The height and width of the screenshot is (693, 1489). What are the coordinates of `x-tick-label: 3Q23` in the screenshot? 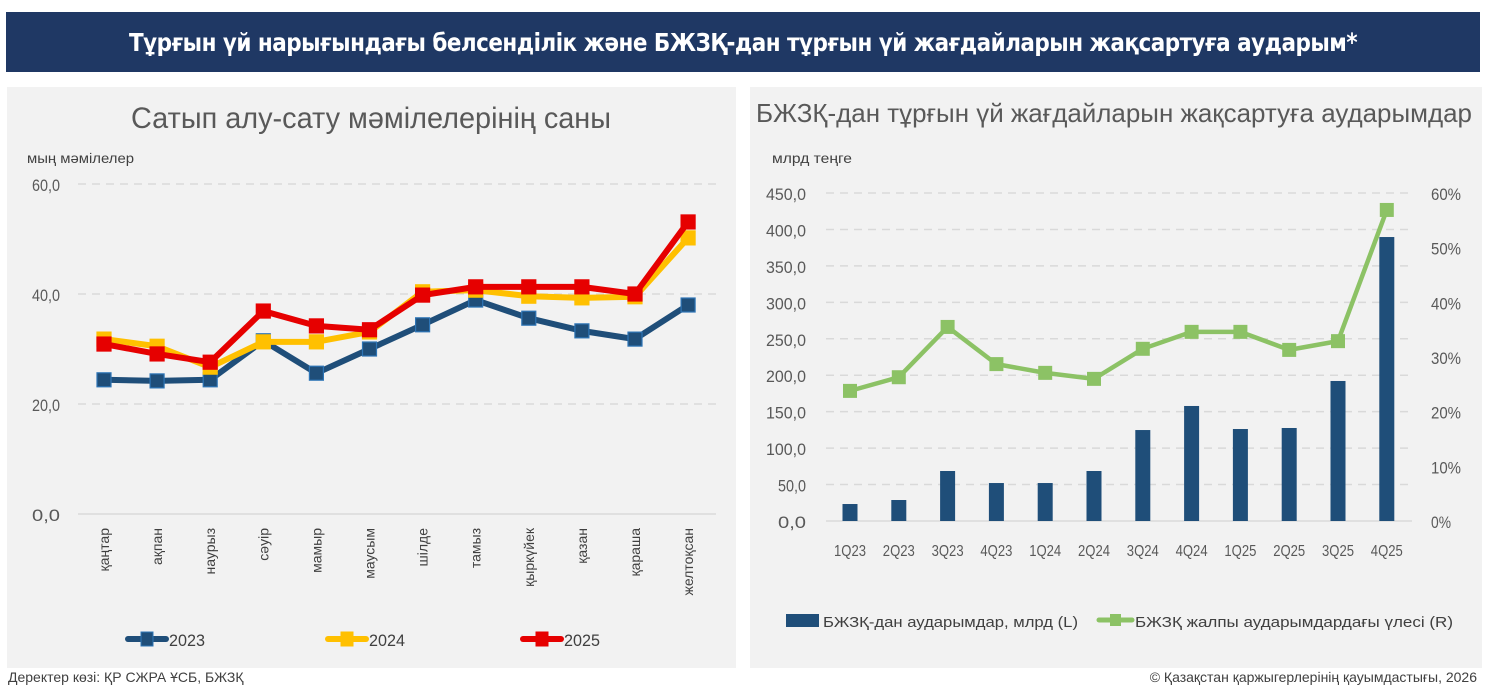 It's located at (948, 551).